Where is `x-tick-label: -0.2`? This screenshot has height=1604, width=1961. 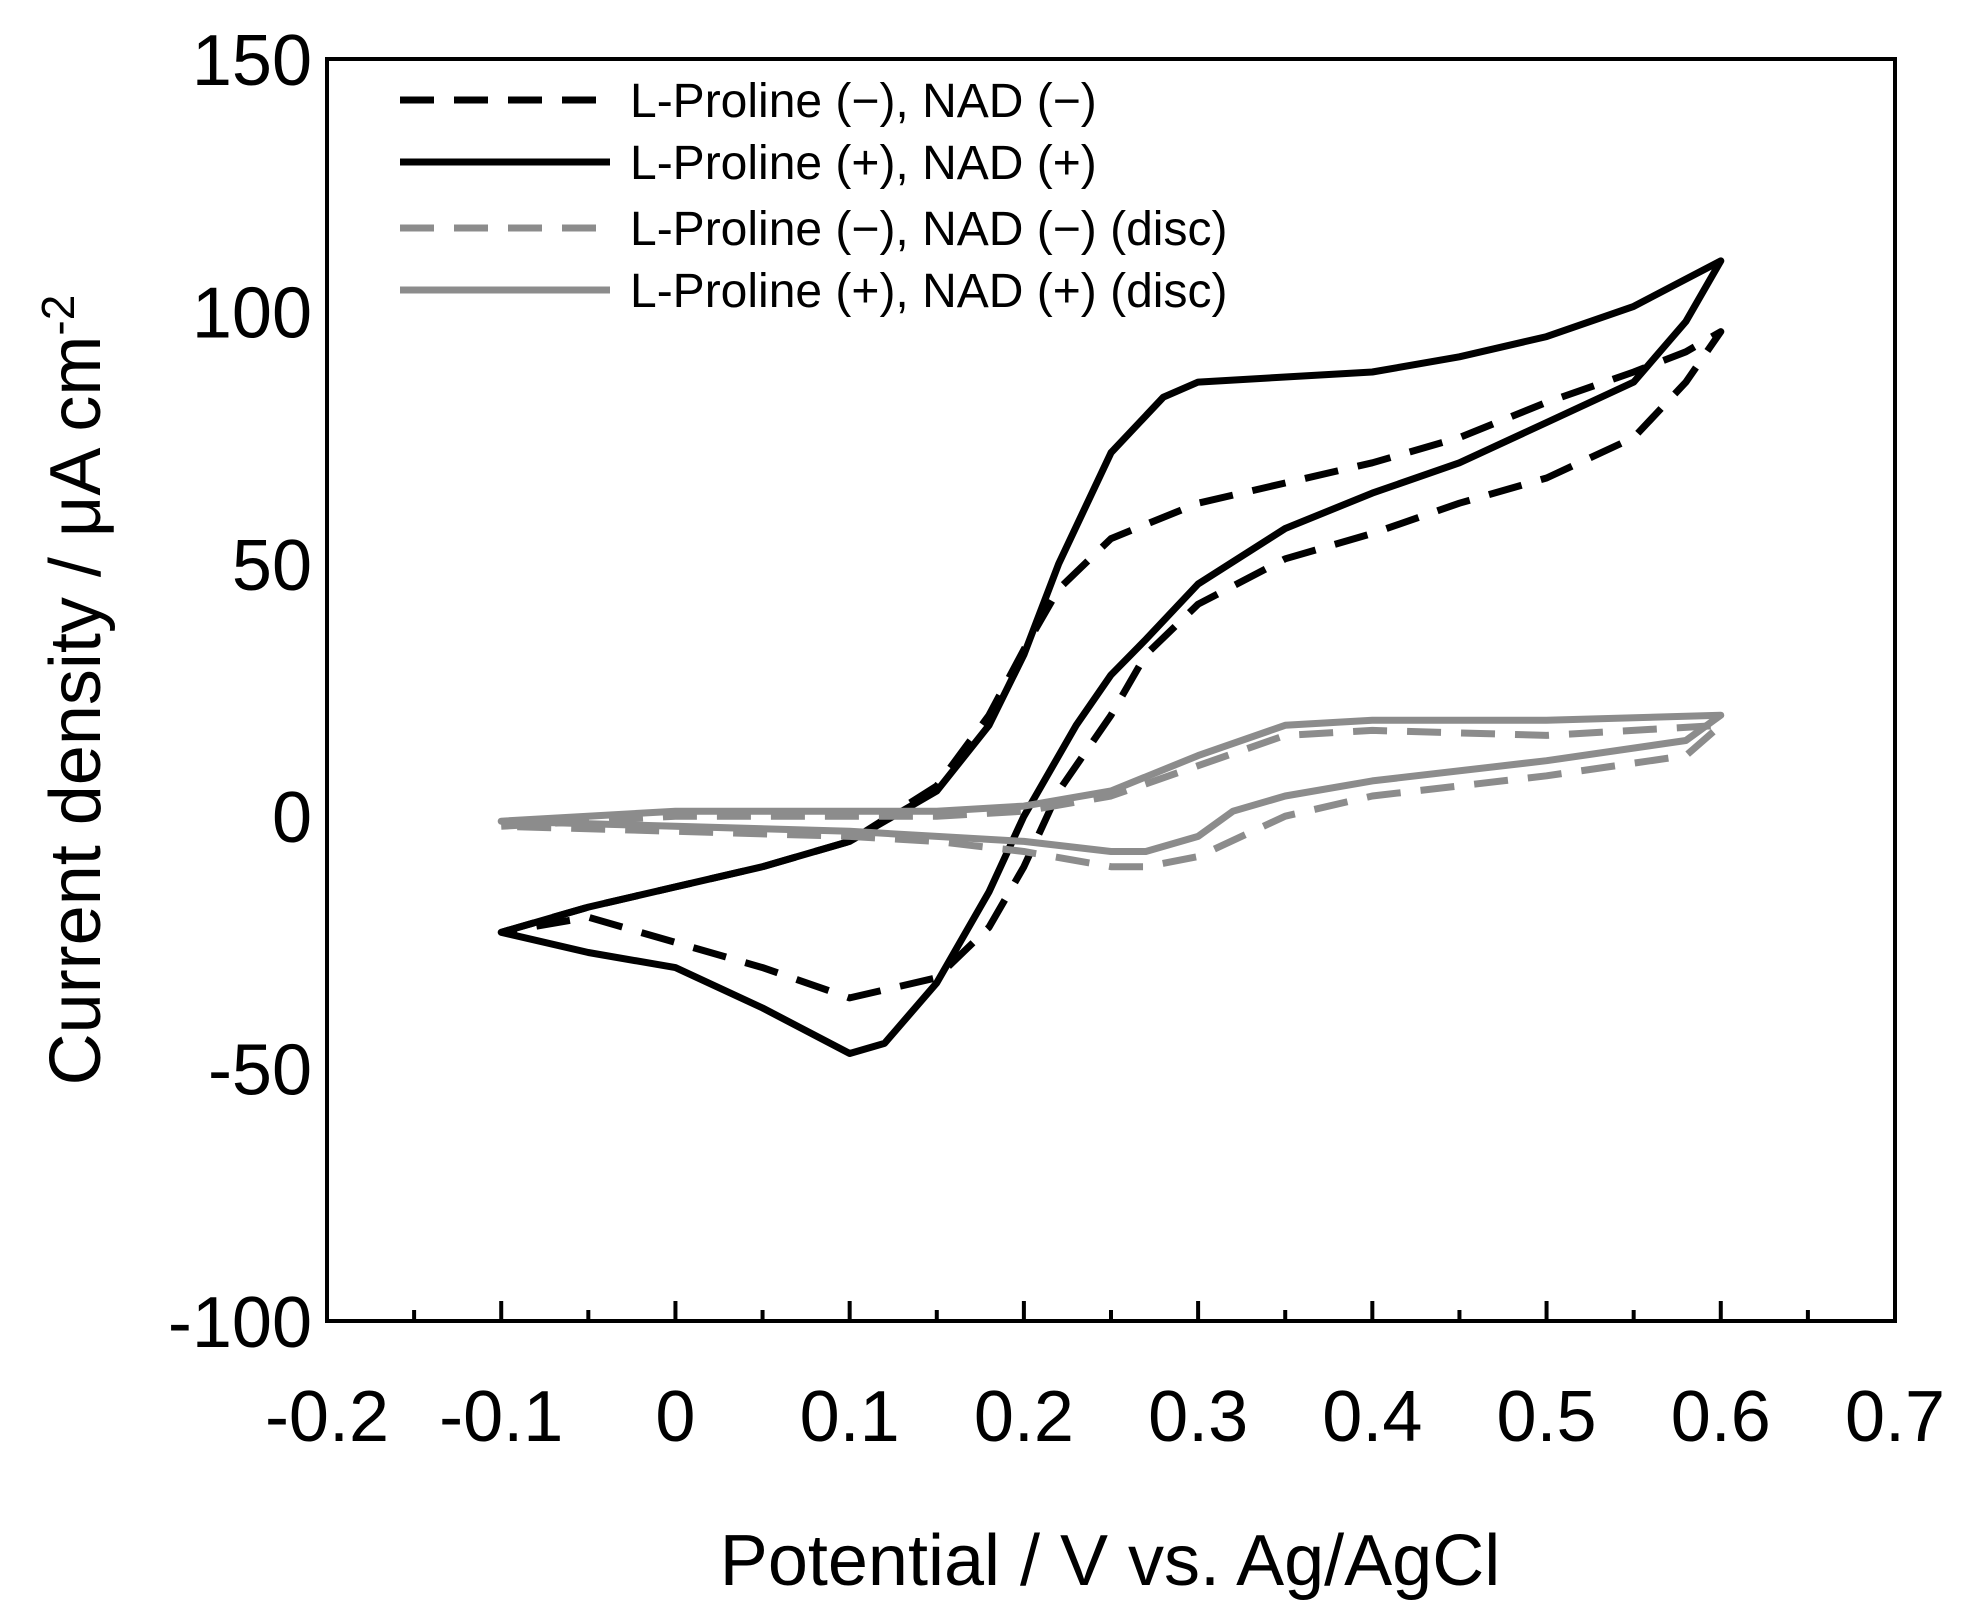 x-tick-label: -0.2 is located at coordinates (327, 1417).